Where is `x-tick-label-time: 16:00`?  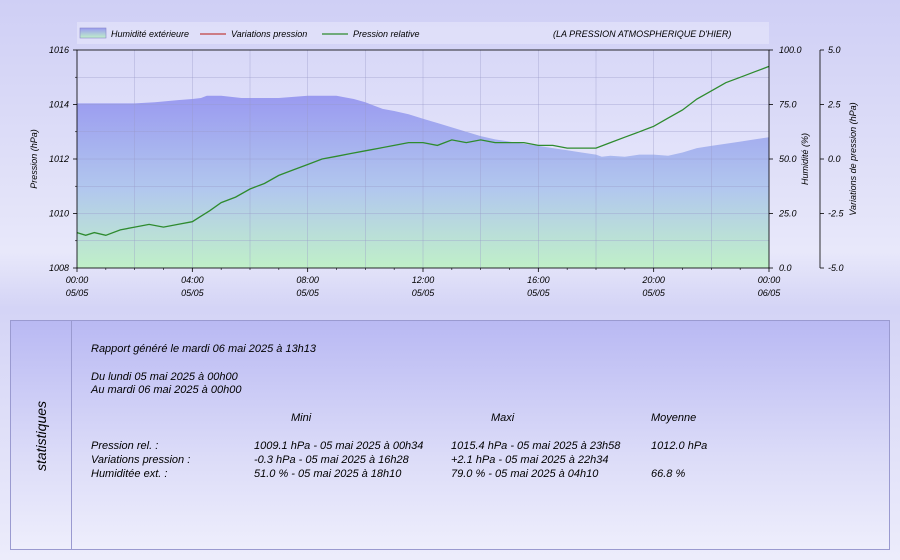 x-tick-label-time: 16:00 is located at coordinates (538, 280).